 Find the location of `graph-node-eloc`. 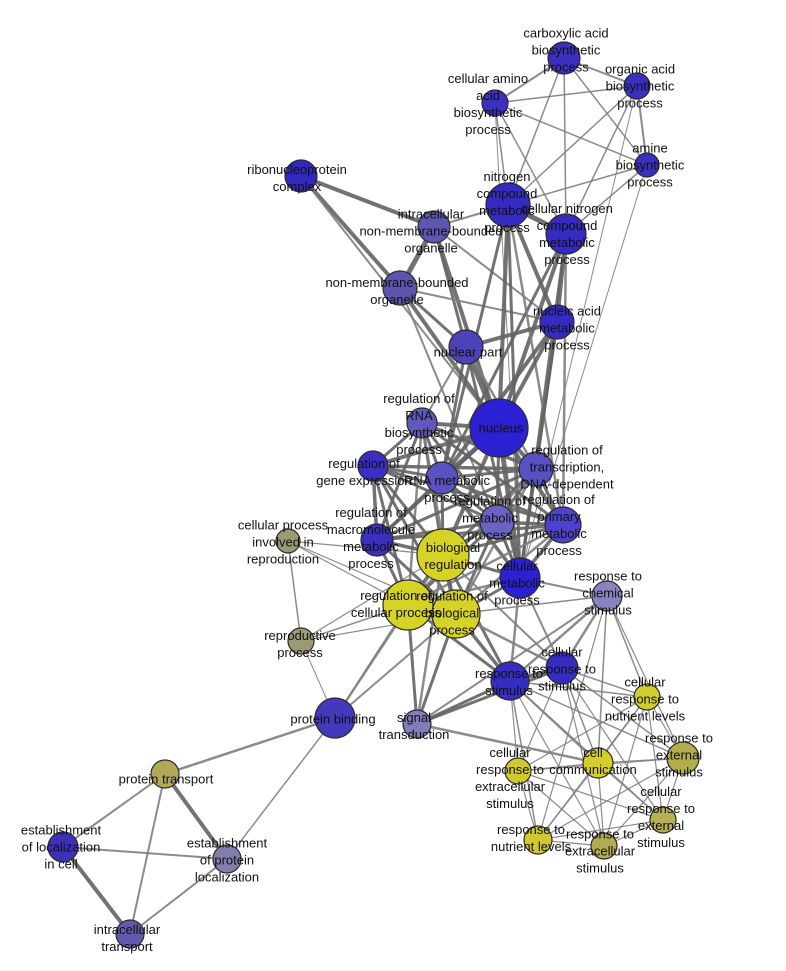

graph-node-eloc is located at coordinates (63, 847).